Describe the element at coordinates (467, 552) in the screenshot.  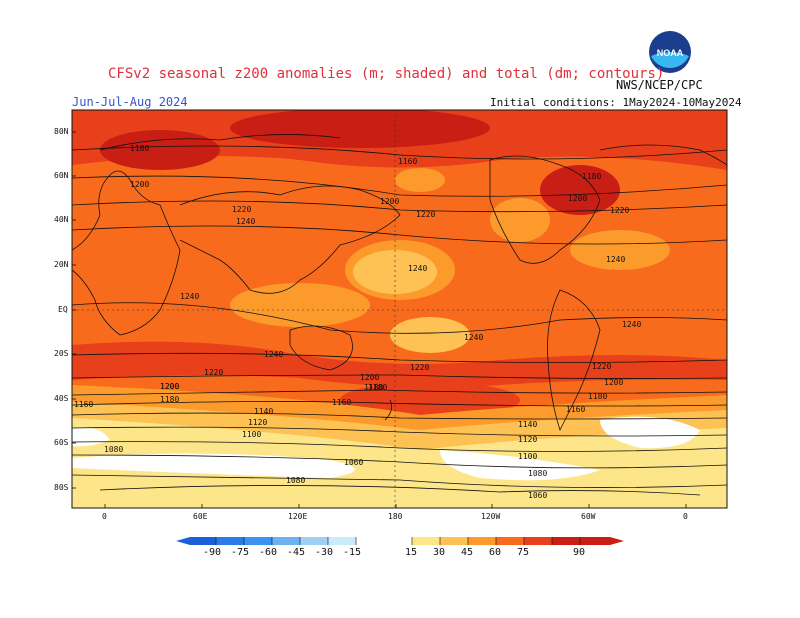
I see `colorbar-label: 45` at that location.